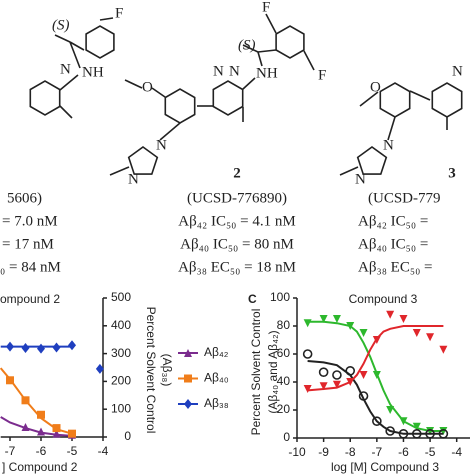  Describe the element at coordinates (350, 452) in the screenshot. I see `x-tick-label: -8` at that location.